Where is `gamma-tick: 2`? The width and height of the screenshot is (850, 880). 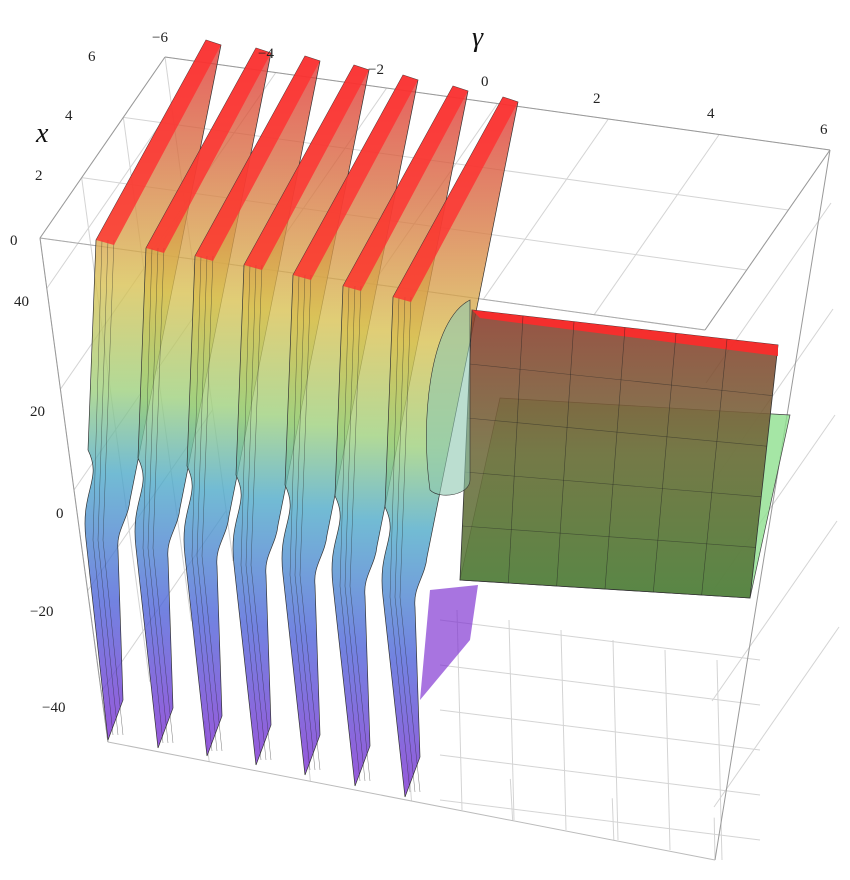 gamma-tick: 2 is located at coordinates (597, 99).